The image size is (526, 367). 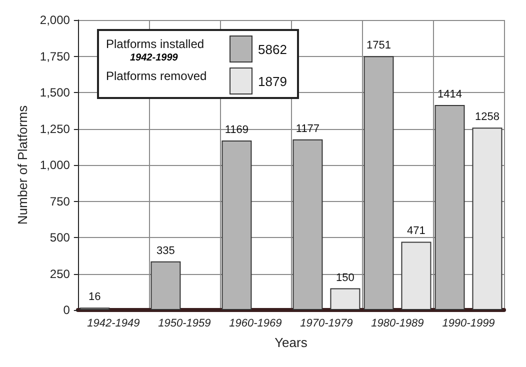 I want to click on y-tick-label: 1,250, so click(x=55, y=129).